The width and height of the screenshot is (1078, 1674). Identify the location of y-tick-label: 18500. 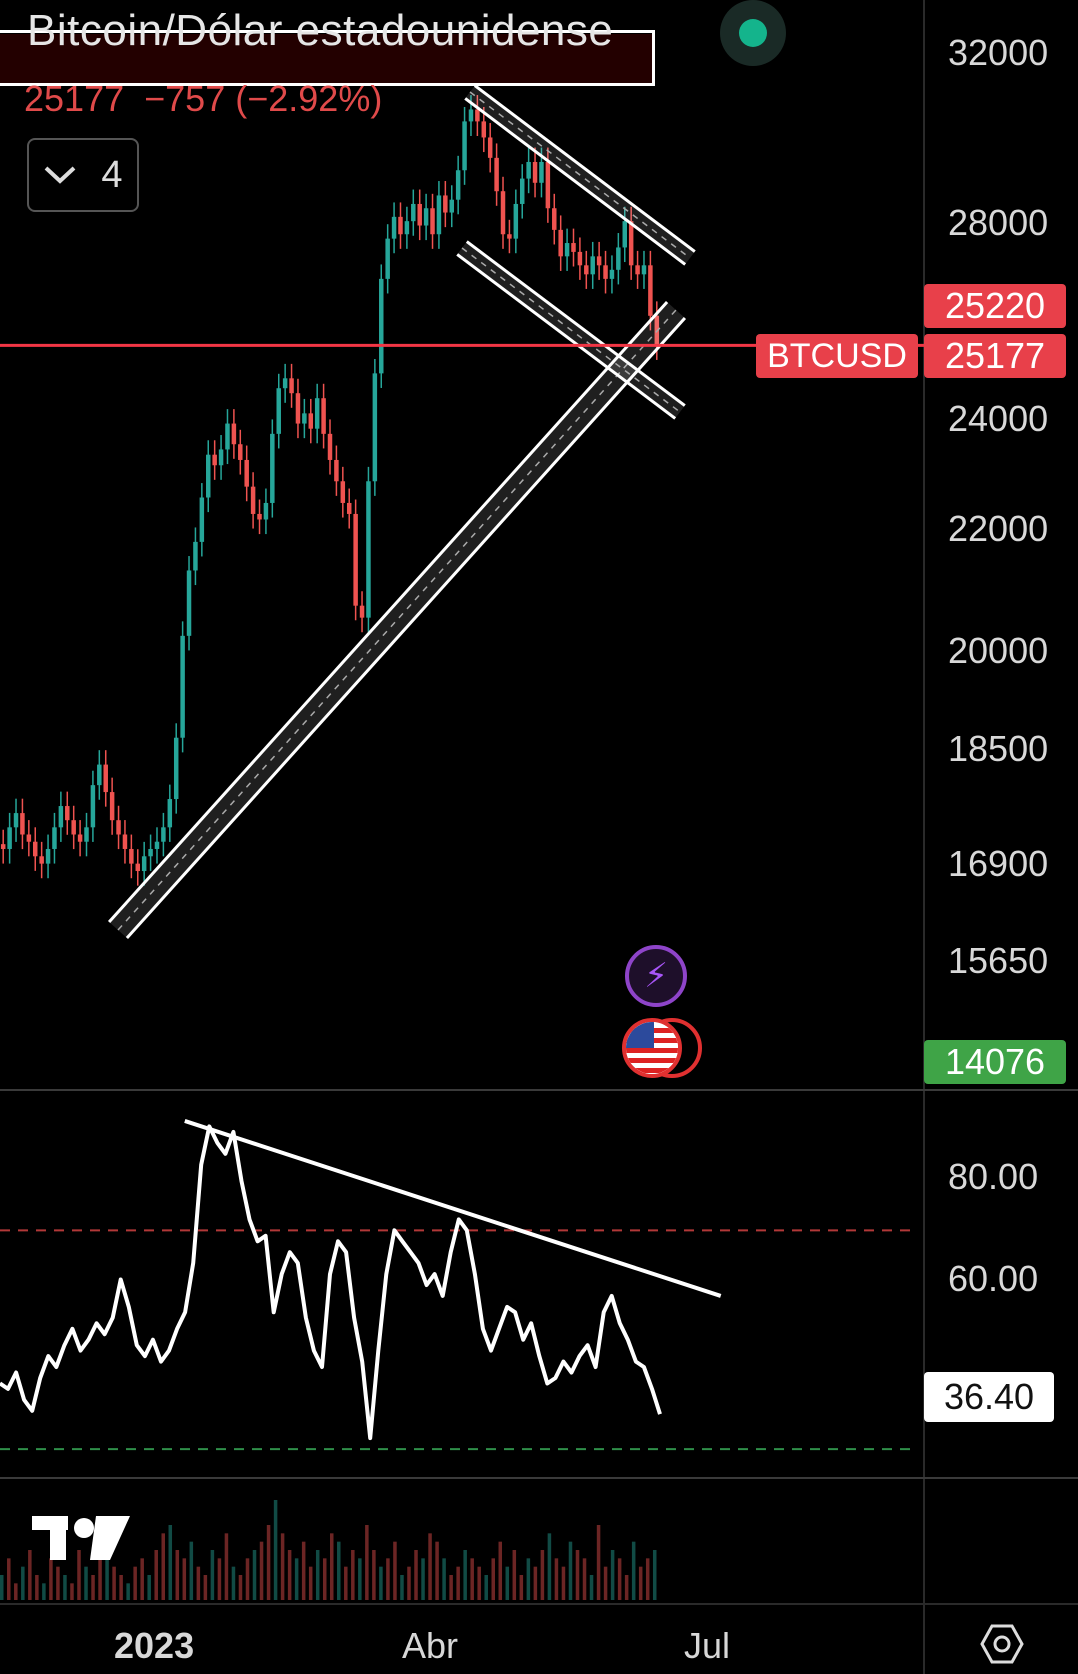
(998, 748).